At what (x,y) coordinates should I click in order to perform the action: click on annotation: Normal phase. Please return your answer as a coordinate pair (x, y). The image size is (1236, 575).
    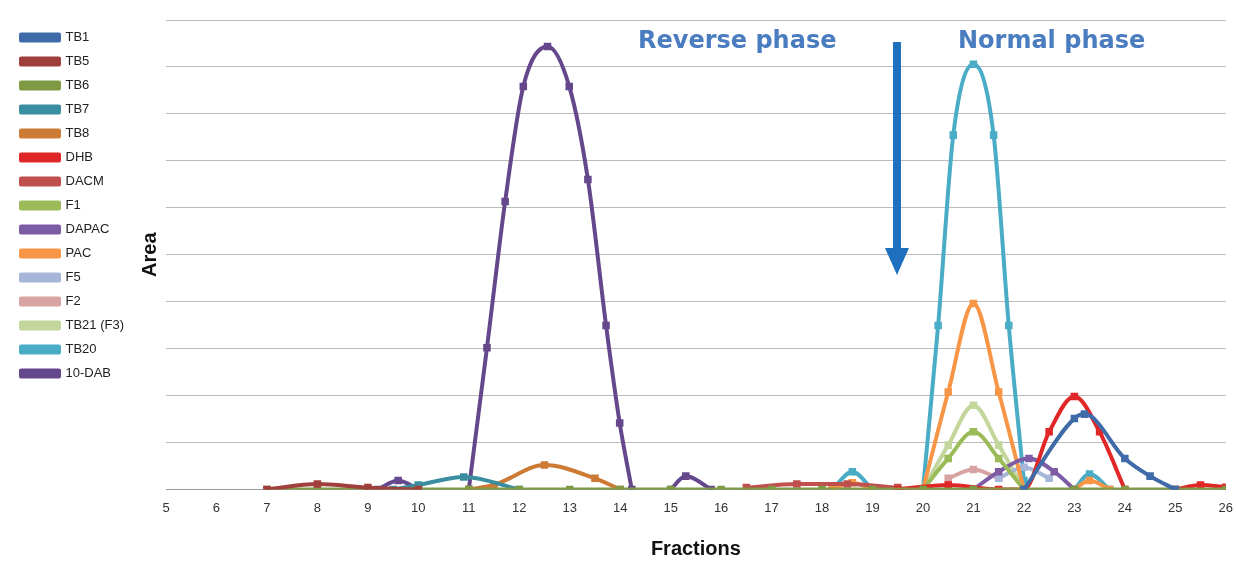
    Looking at the image, I should click on (1052, 40).